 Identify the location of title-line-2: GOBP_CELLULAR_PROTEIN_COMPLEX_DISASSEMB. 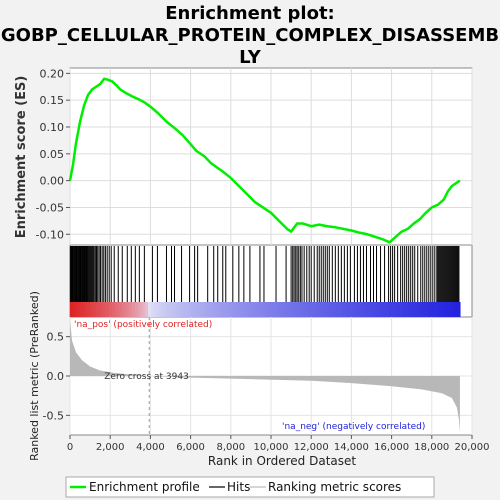
(250, 35).